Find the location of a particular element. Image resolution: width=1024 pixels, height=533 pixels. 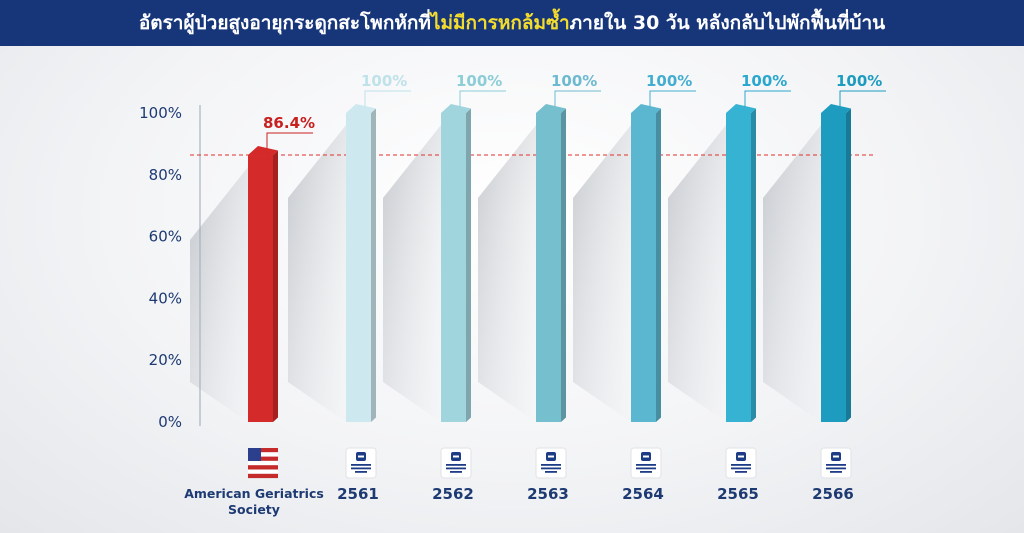

us-flag-icon is located at coordinates (263, 463).